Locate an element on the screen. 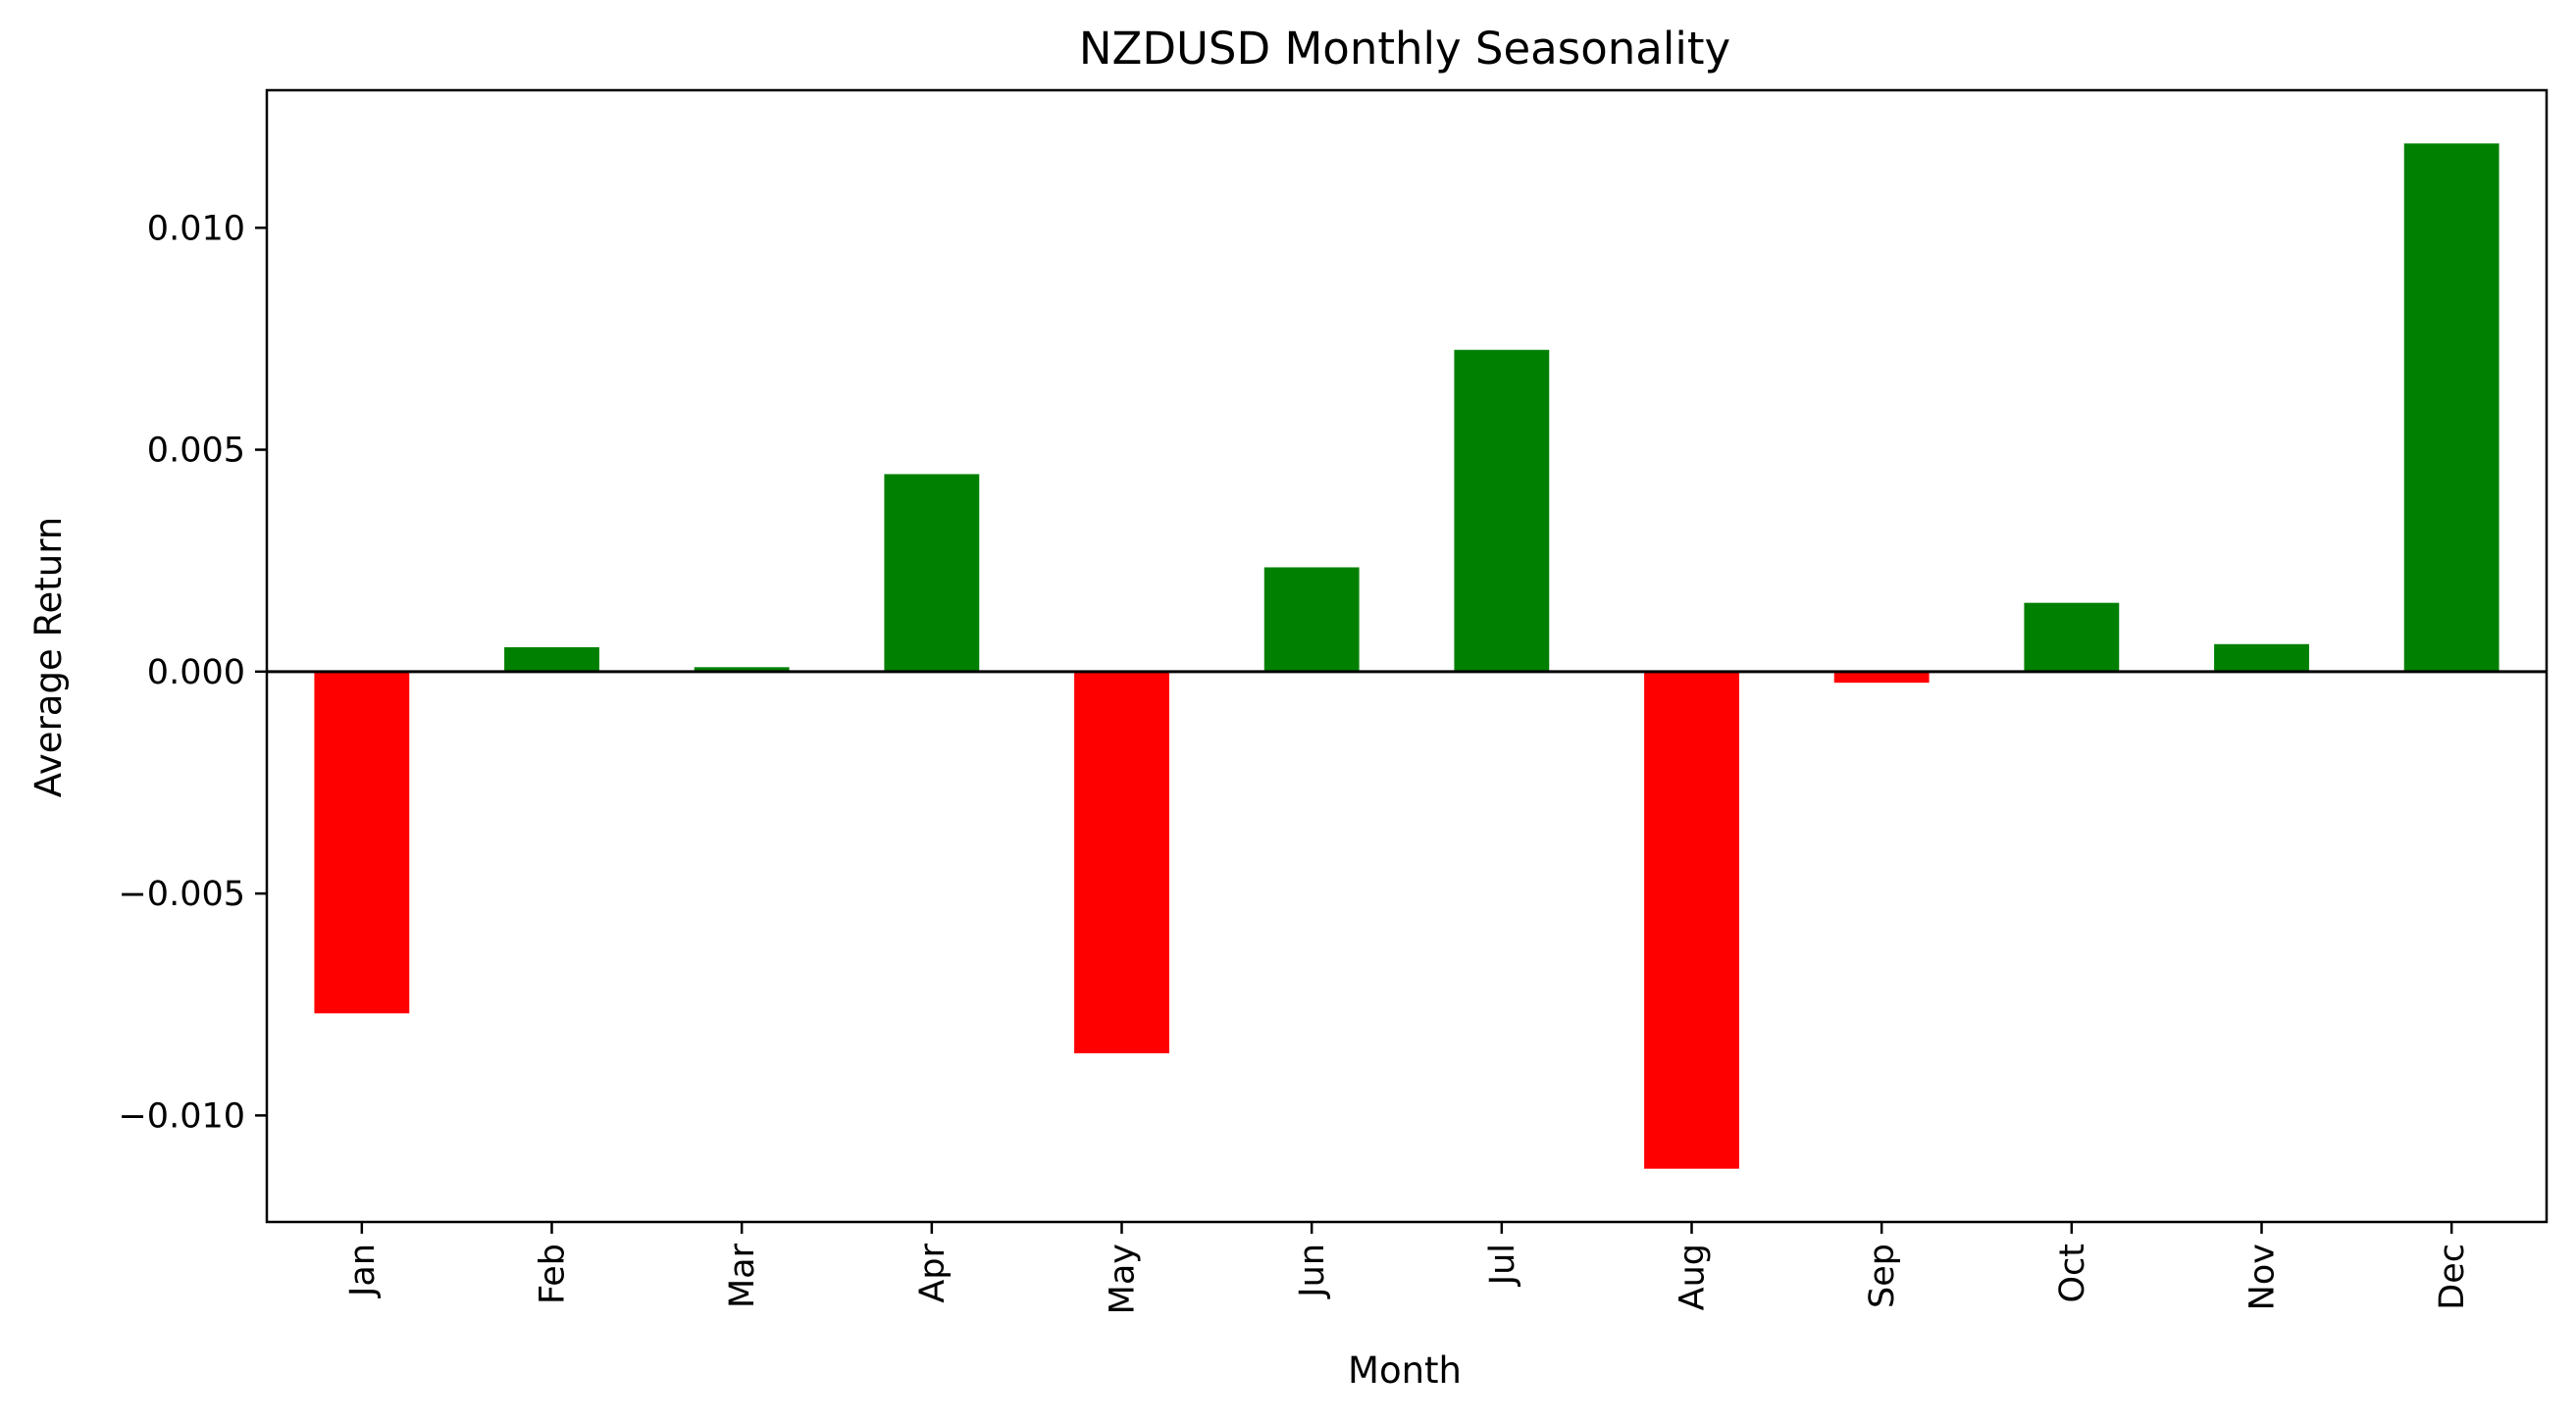 Image resolution: width=2576 pixels, height=1423 pixels. x-tick-label-jul: Jul is located at coordinates (1502, 1265).